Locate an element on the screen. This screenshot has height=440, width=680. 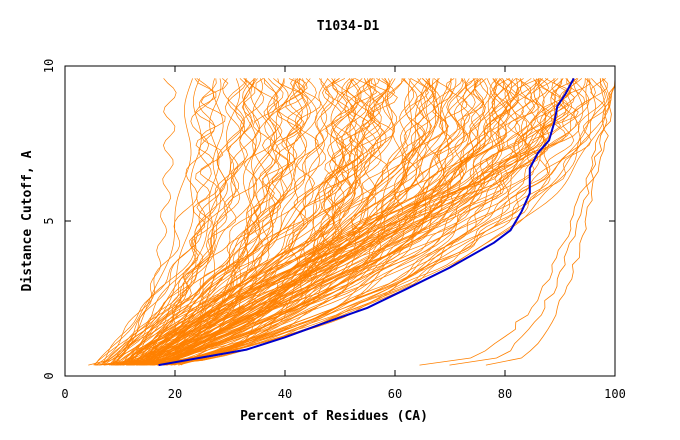
chart-title: T1034-D1 is located at coordinates (348, 26).